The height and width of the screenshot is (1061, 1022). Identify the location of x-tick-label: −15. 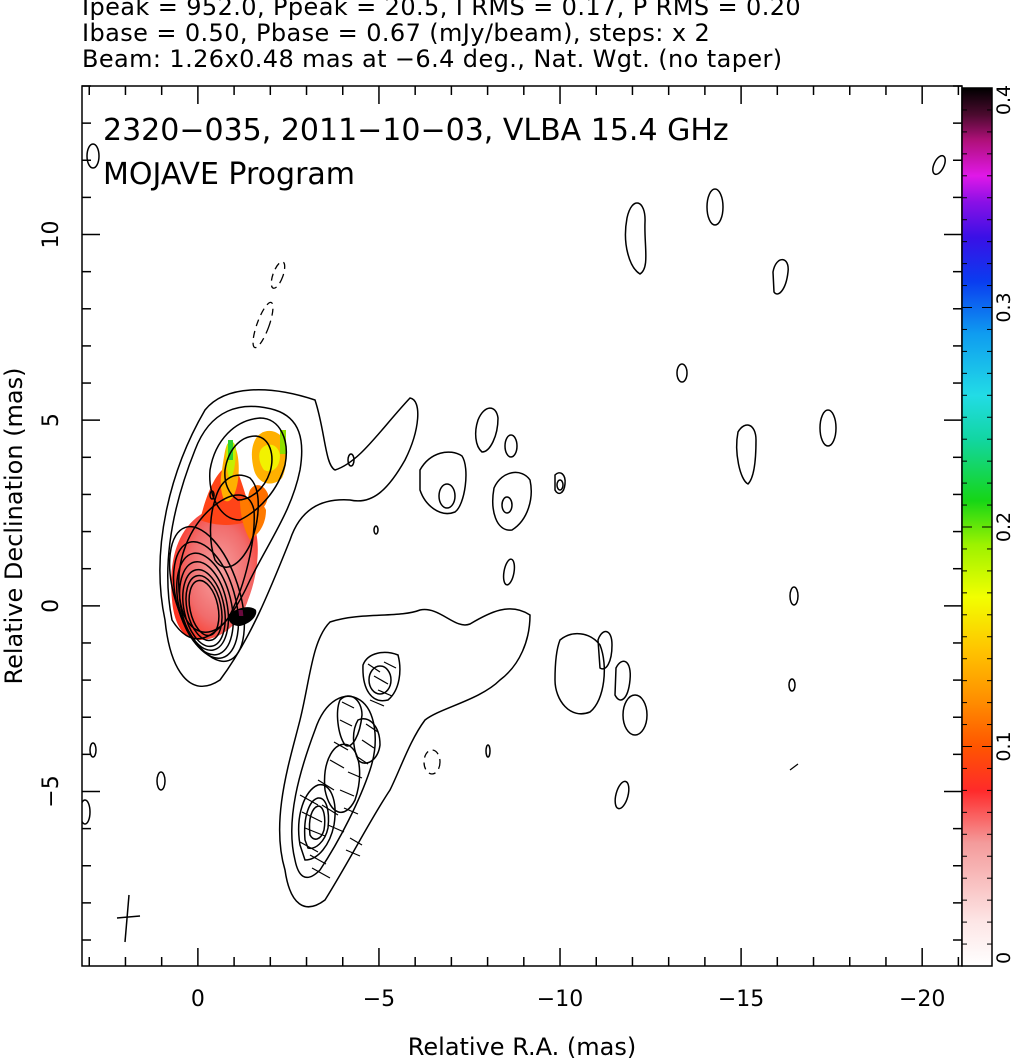
(741, 999).